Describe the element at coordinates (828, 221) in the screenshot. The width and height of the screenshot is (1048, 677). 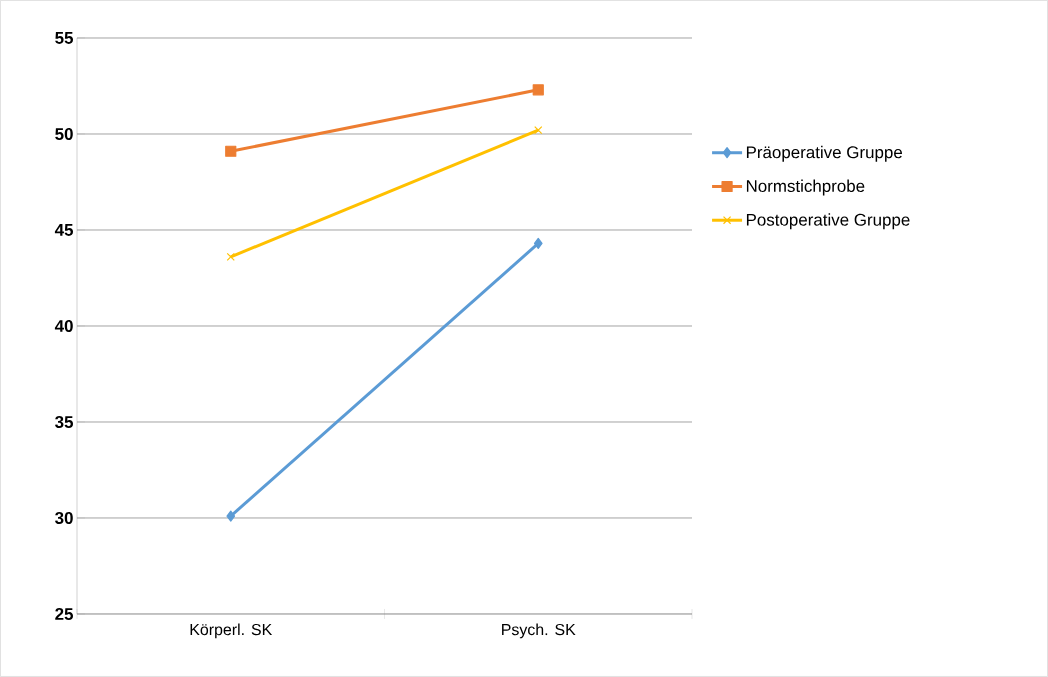
I see `legend-label: Postoperative Gruppe` at that location.